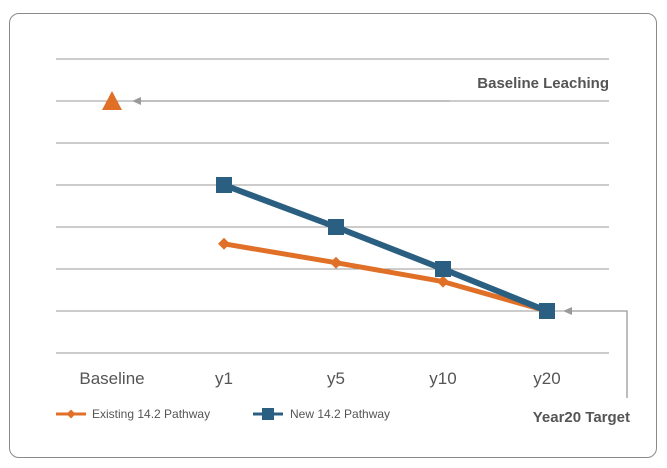 Image resolution: width=667 pixels, height=468 pixels. What do you see at coordinates (336, 378) in the screenshot?
I see `x-tick-label: y5` at bounding box center [336, 378].